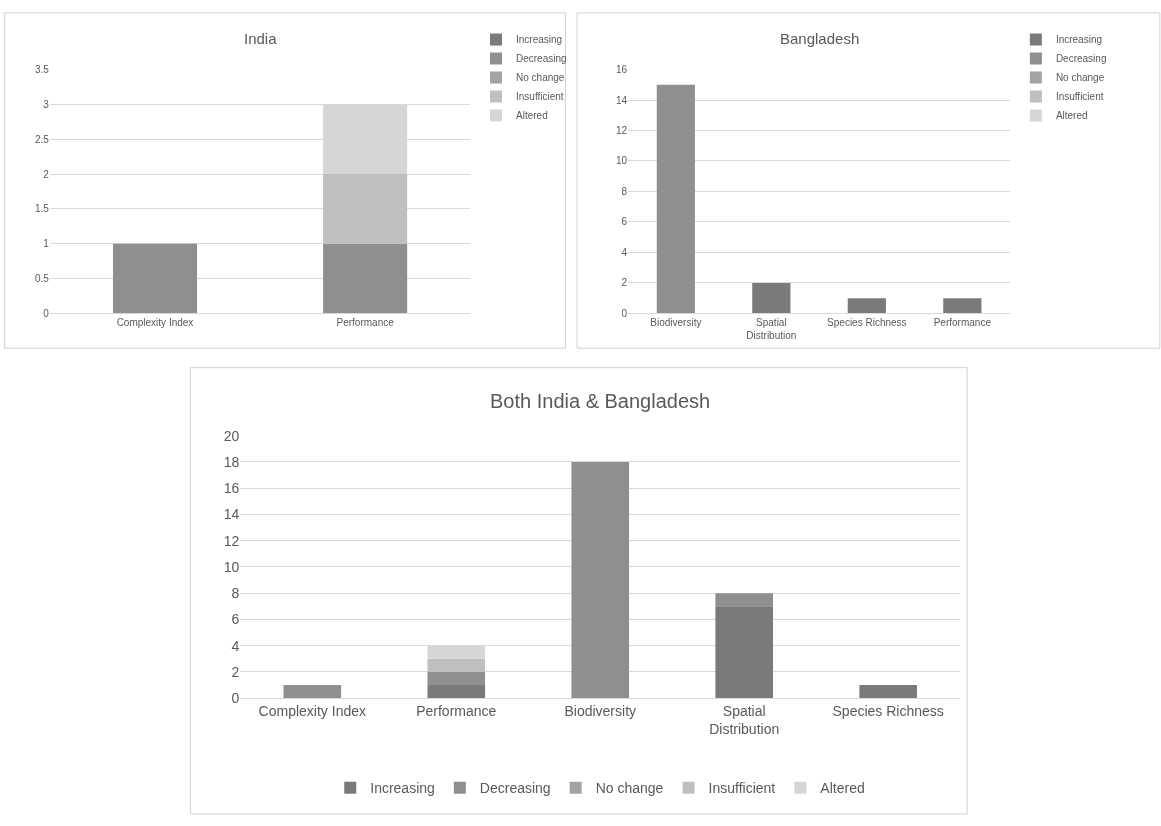  What do you see at coordinates (600, 401) in the screenshot?
I see `chart-title: Both India & Bangladesh` at bounding box center [600, 401].